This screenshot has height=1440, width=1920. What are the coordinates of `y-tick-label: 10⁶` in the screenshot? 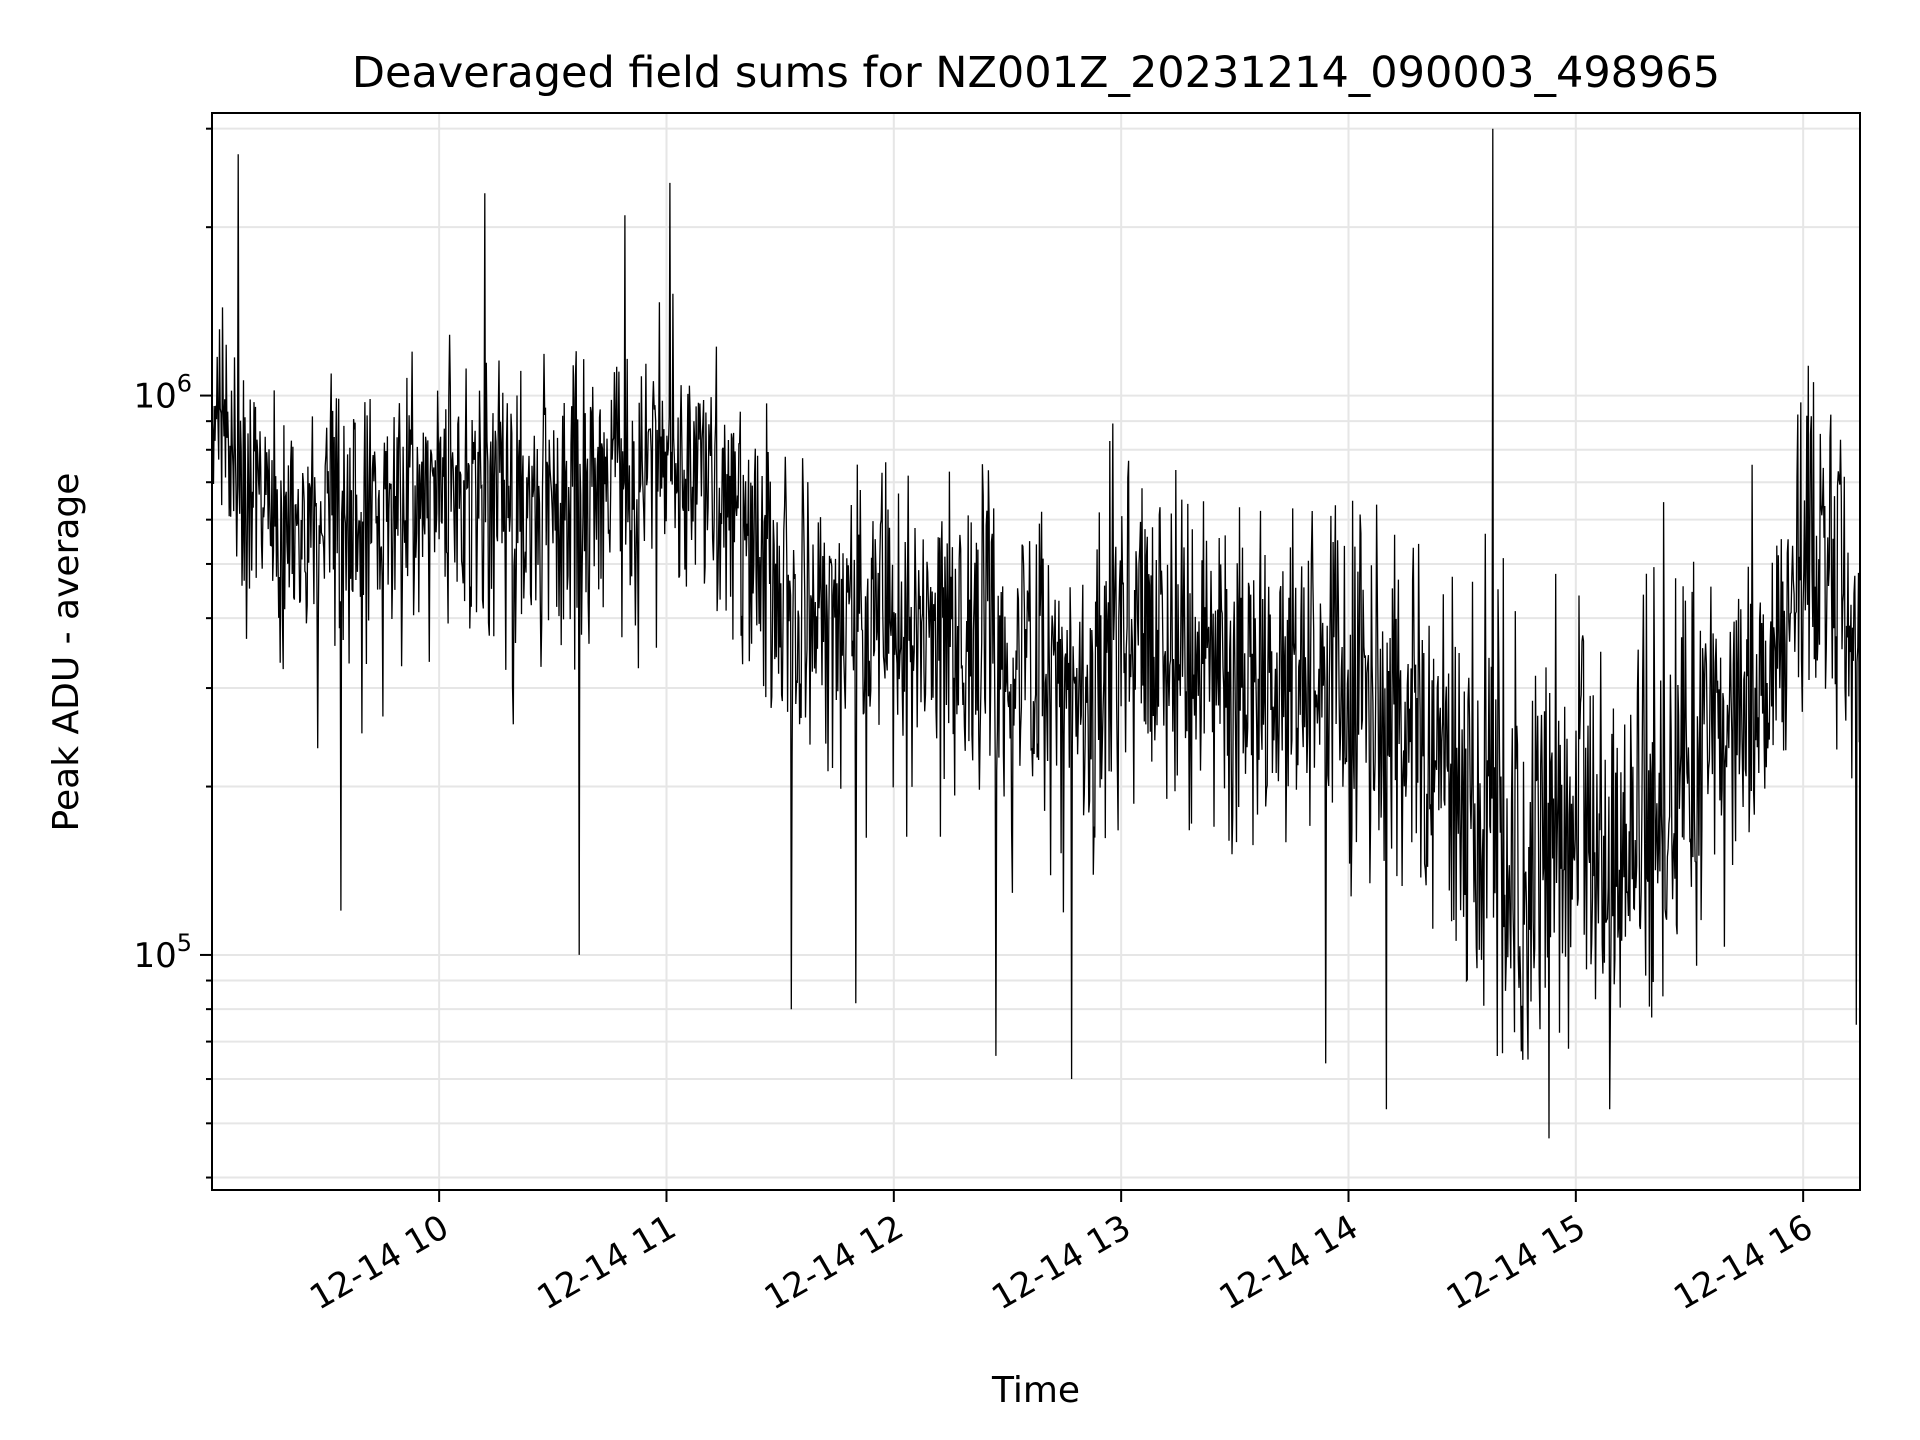 It's located at (162, 393).